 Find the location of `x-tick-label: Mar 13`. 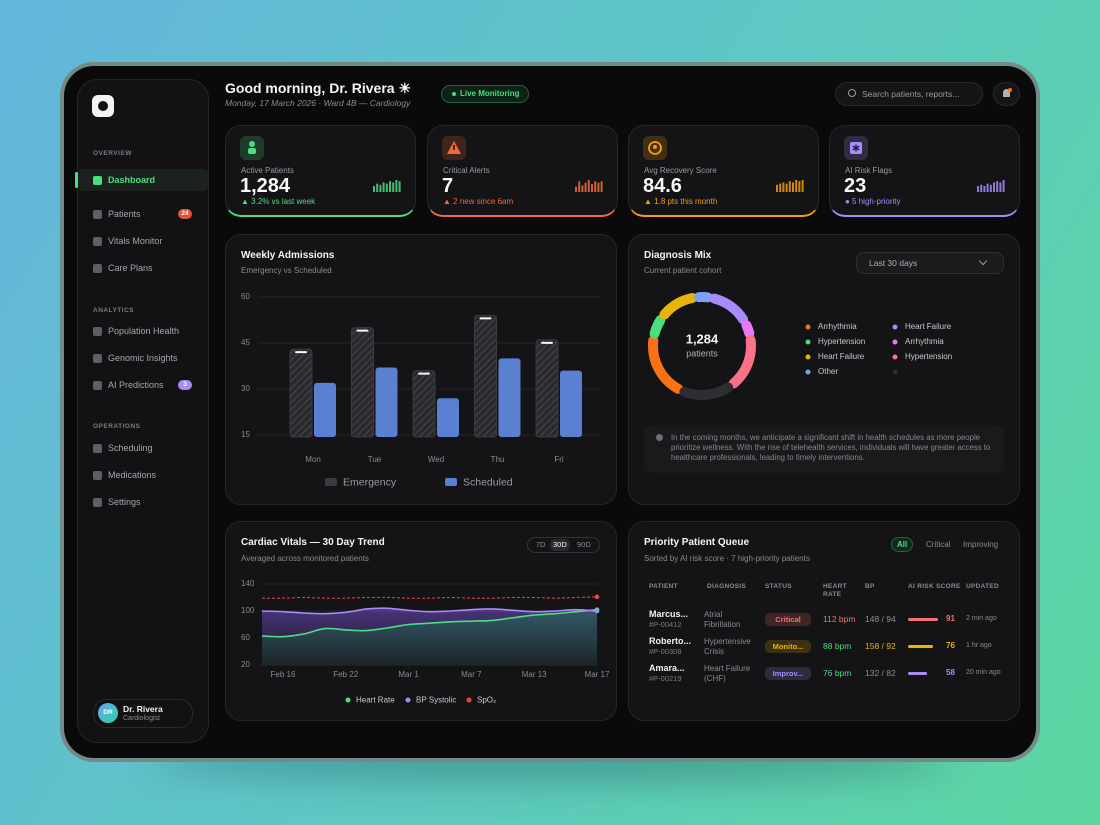

x-tick-label: Mar 13 is located at coordinates (534, 674).